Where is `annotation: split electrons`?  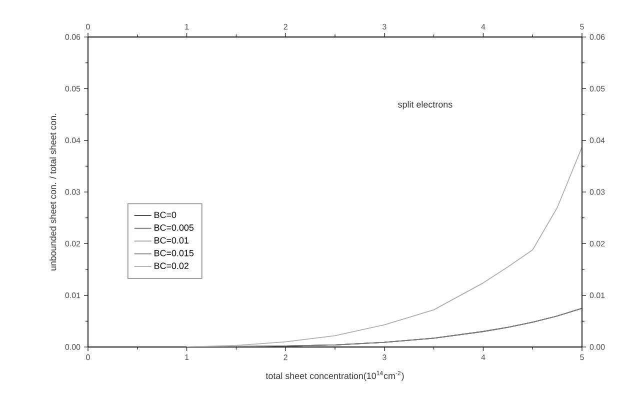
annotation: split electrons is located at coordinates (425, 105).